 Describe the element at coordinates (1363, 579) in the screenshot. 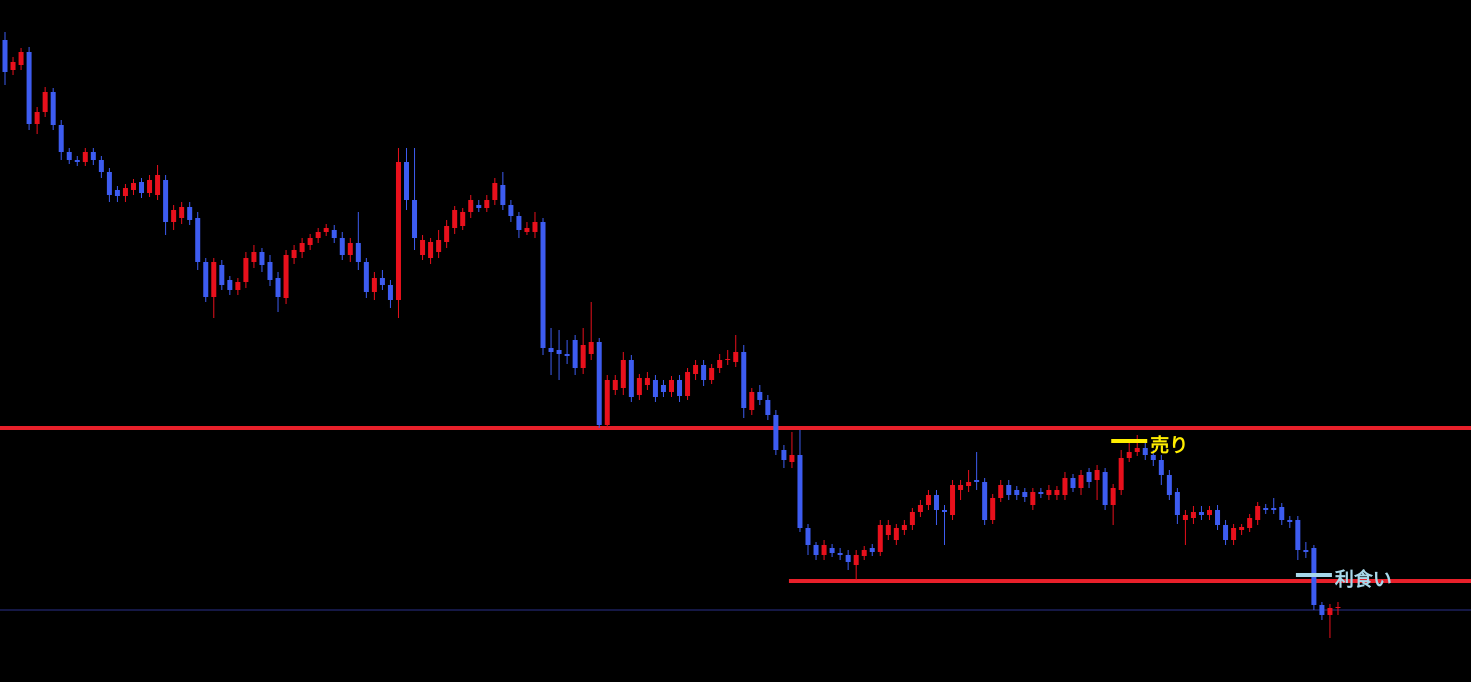

I see `annotation-label: 利食い` at that location.